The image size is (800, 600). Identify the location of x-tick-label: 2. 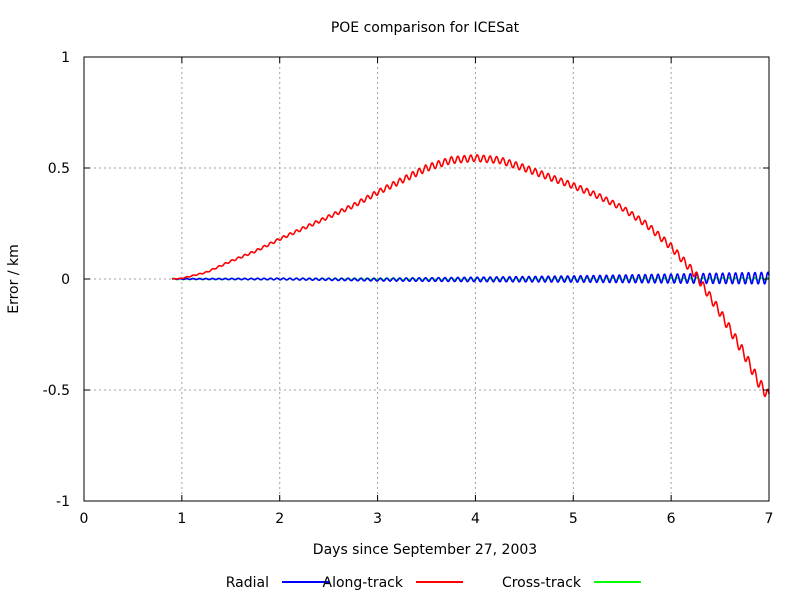
(279, 519).